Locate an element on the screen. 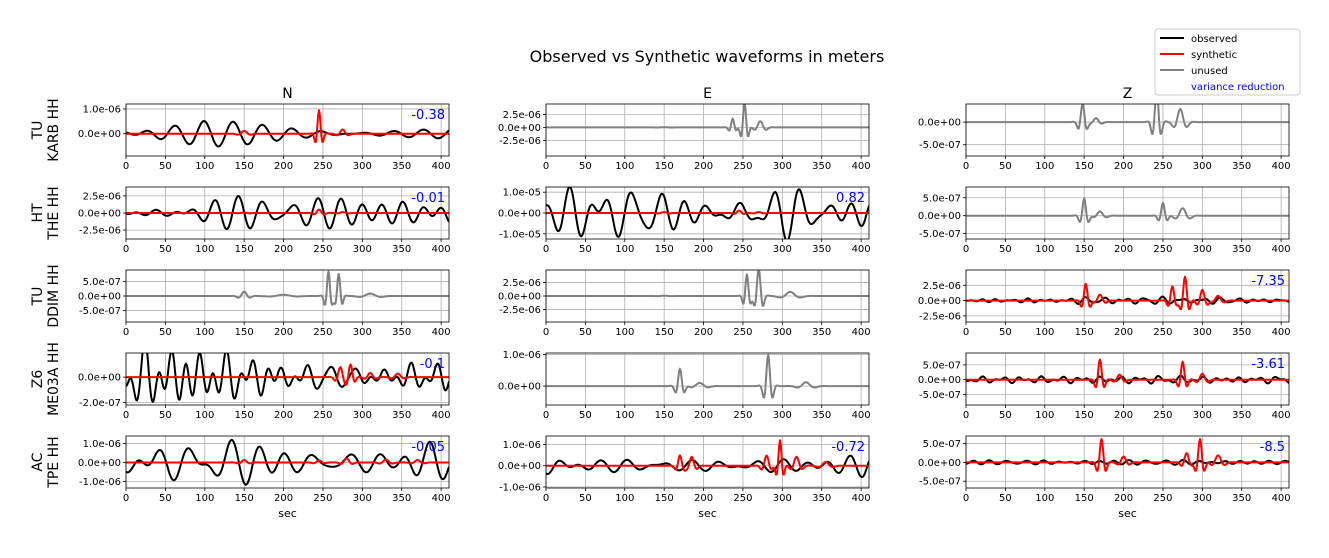 The height and width of the screenshot is (558, 1329). column-title: N is located at coordinates (287, 94).